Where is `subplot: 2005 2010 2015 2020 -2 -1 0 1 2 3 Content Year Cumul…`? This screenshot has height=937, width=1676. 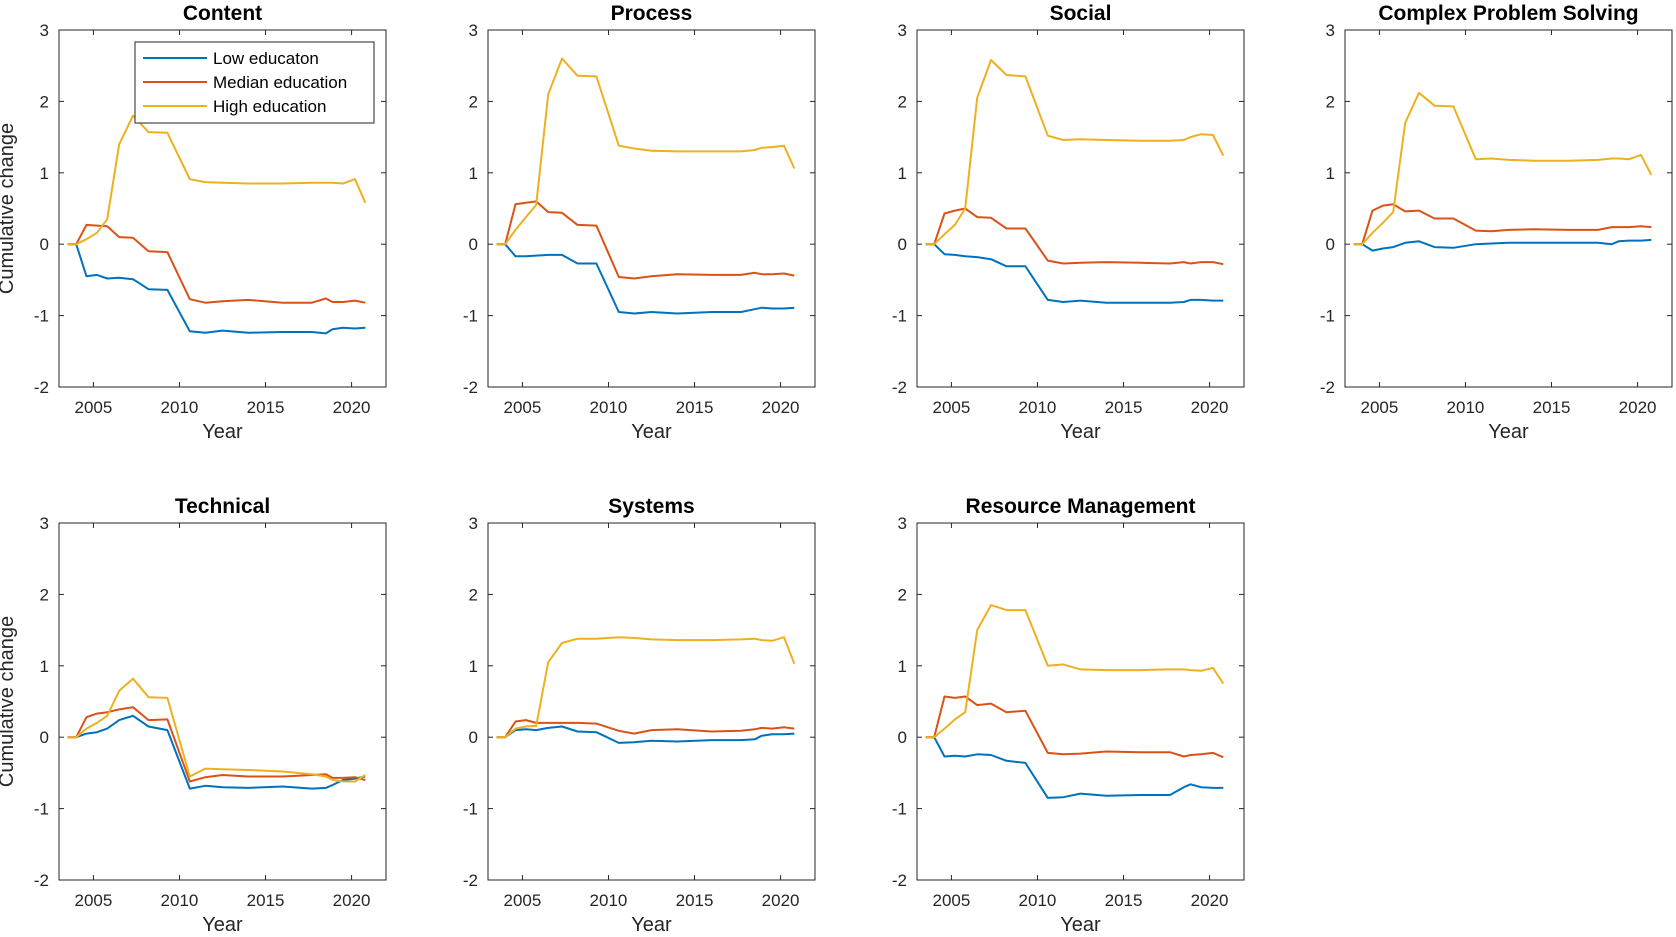
subplot: 2005 2010 2015 2020 -2 -1 0 1 2 3 Content Year Cumul… is located at coordinates (193, 222).